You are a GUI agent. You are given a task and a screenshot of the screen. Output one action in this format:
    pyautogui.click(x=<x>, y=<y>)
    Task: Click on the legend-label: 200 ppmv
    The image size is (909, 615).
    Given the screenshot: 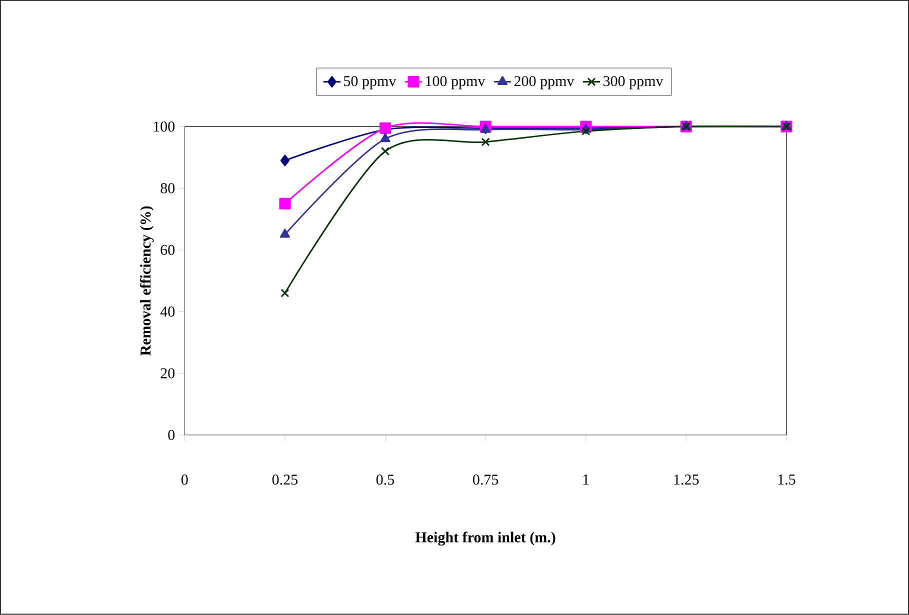 What is the action you would take?
    pyautogui.click(x=544, y=83)
    